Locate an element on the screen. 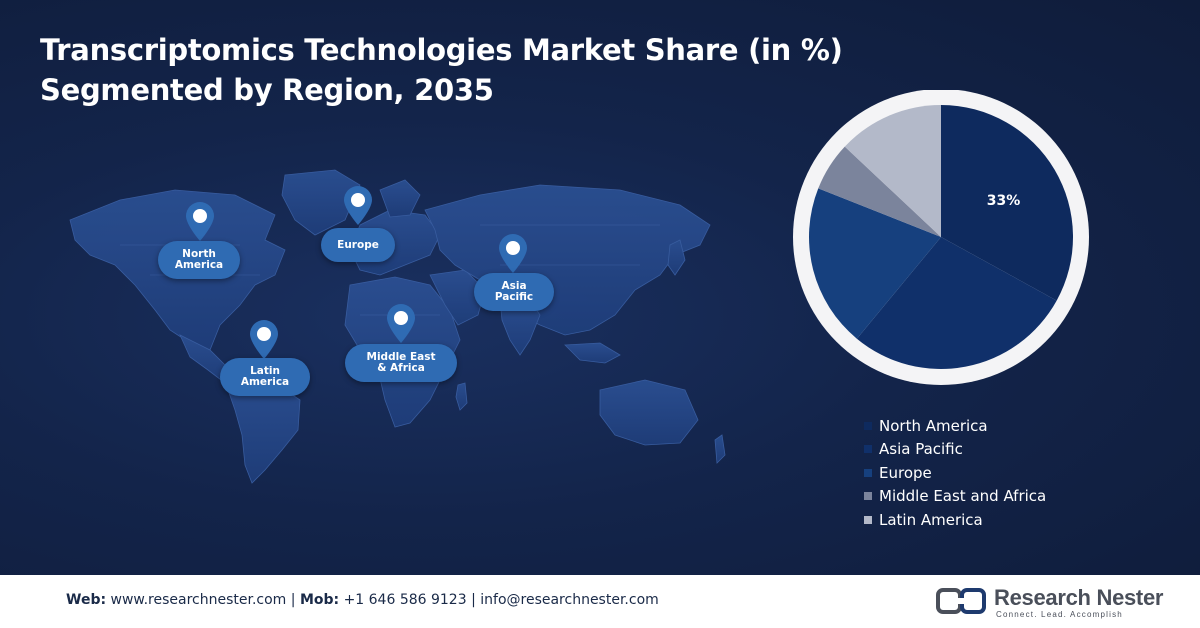 This screenshot has width=1200, height=628. new-zealand-shape is located at coordinates (720, 449).